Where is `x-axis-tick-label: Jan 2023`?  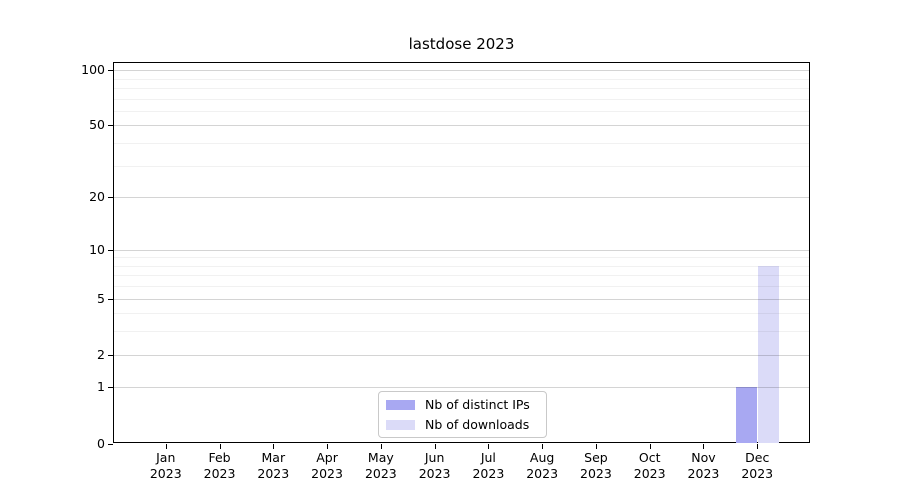 x-axis-tick-label: Jan 2023 is located at coordinates (165, 465).